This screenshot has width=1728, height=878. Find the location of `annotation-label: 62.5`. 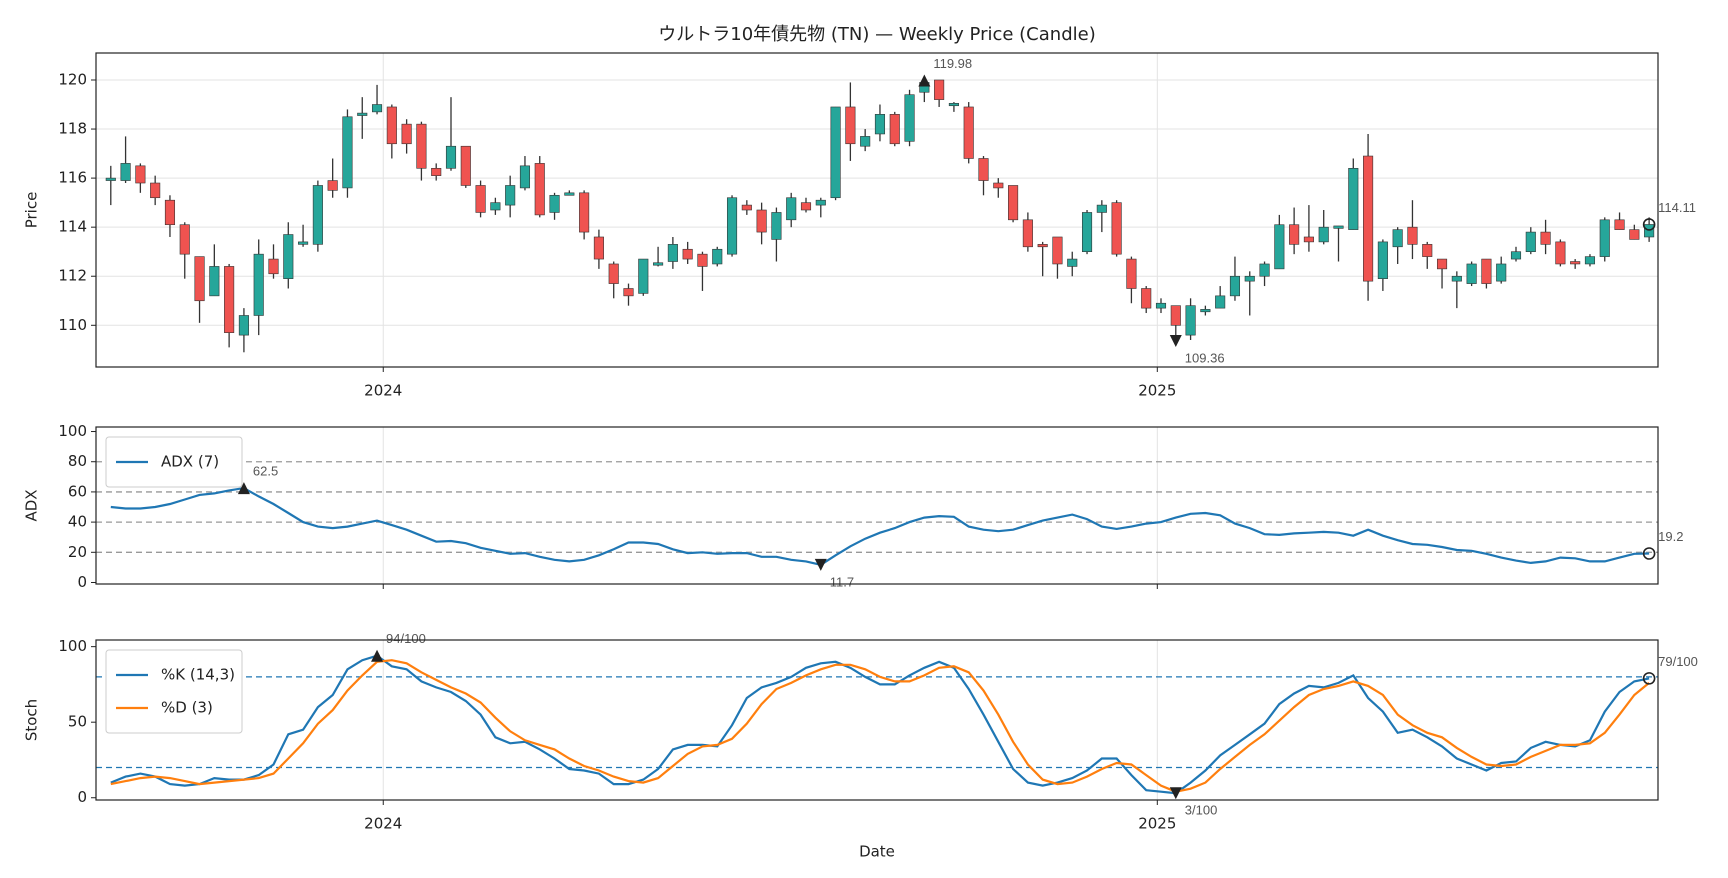

annotation-label: 62.5 is located at coordinates (265, 471).